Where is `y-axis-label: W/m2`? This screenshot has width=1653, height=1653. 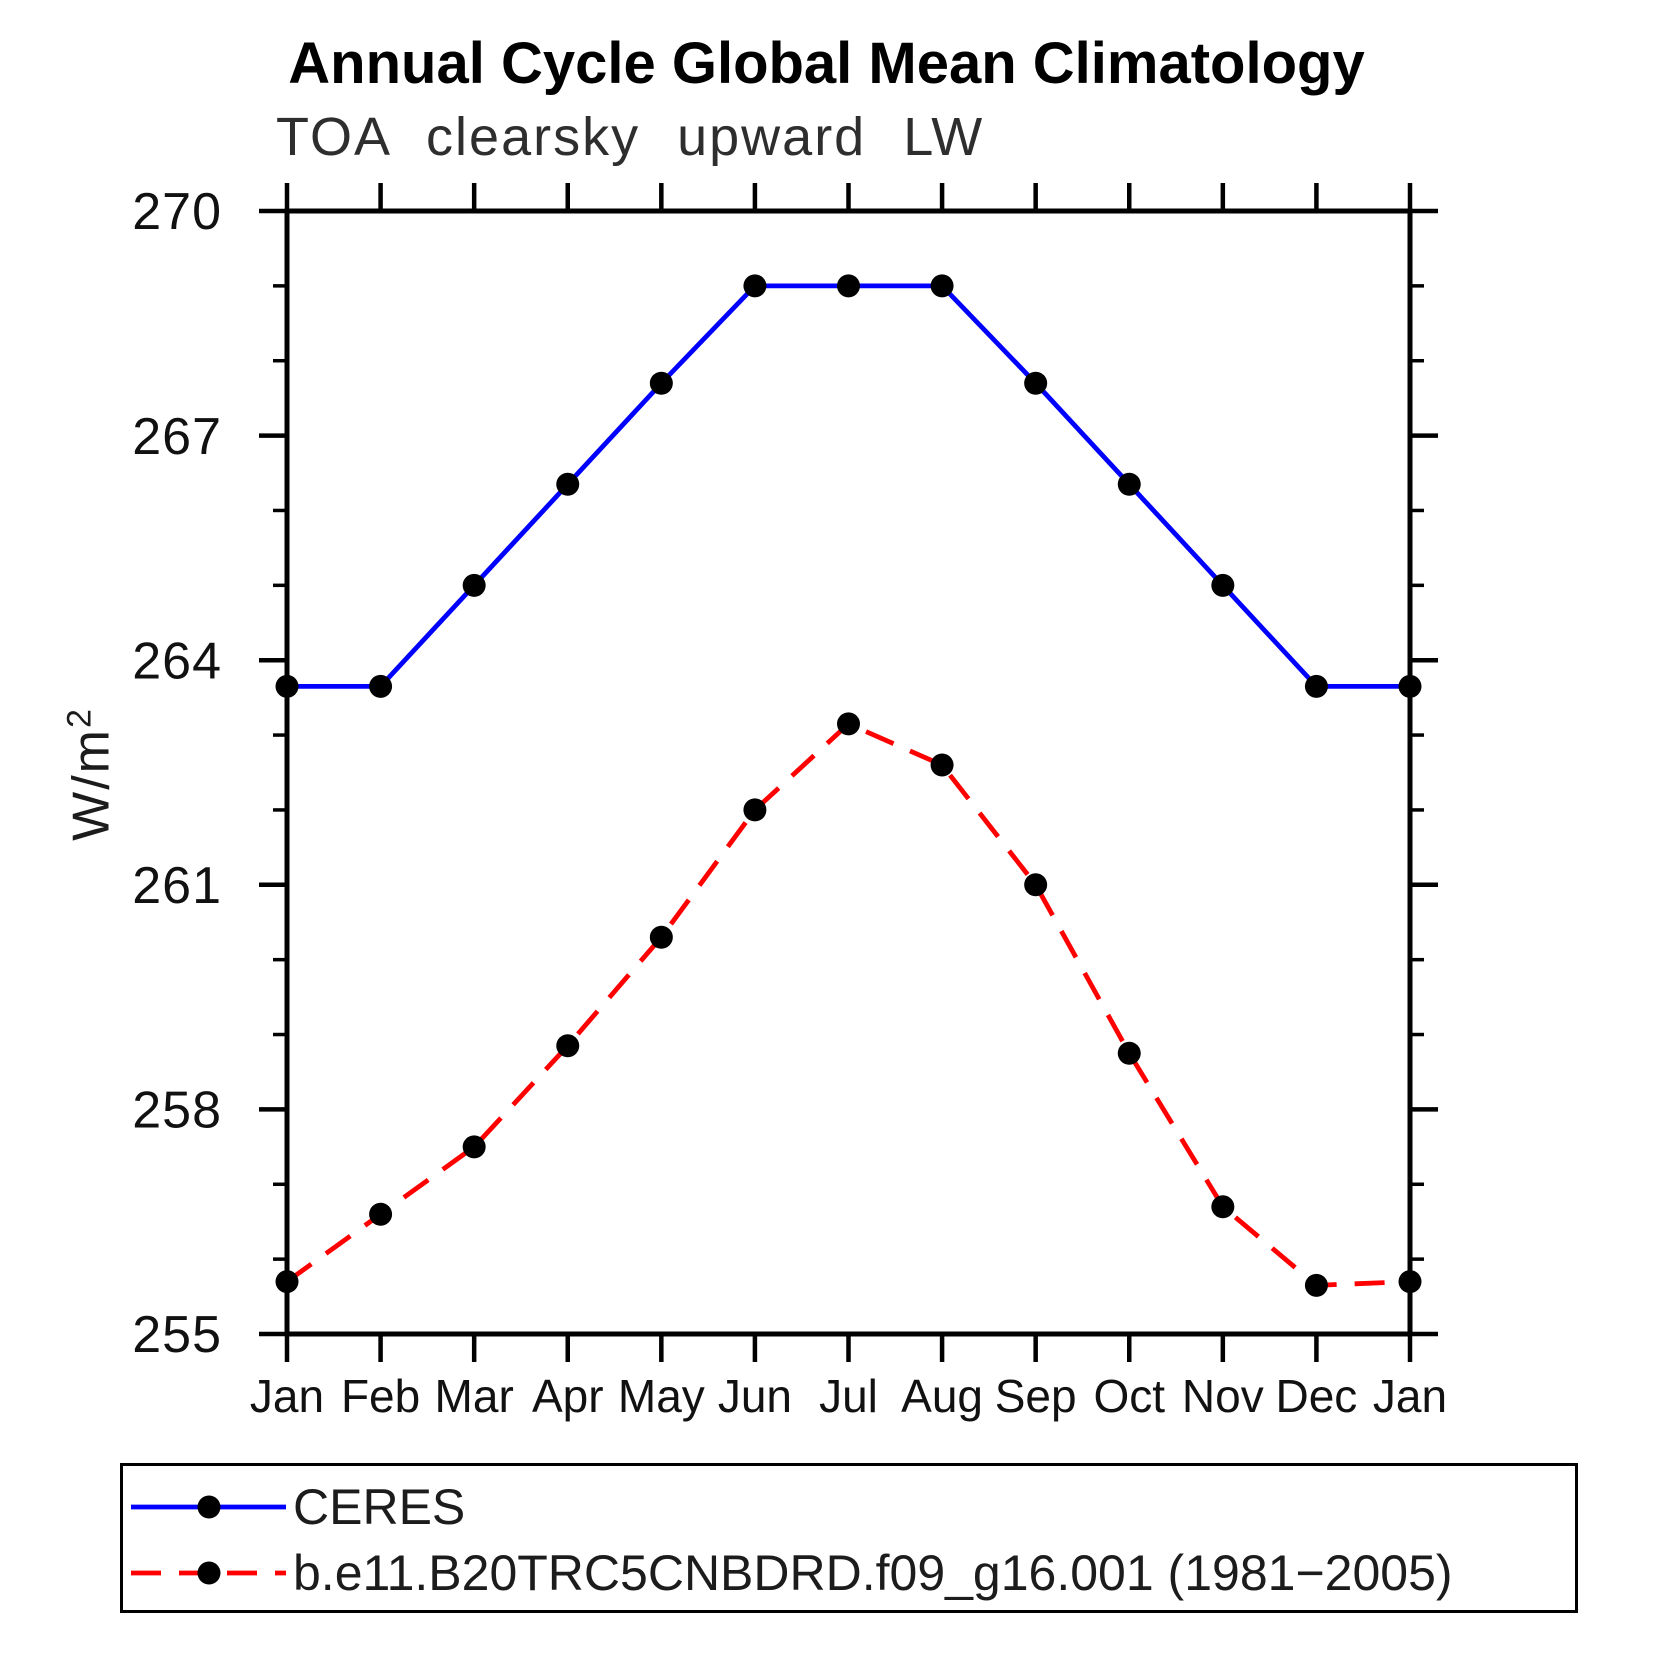 y-axis-label: W/m2 is located at coordinates (90, 774).